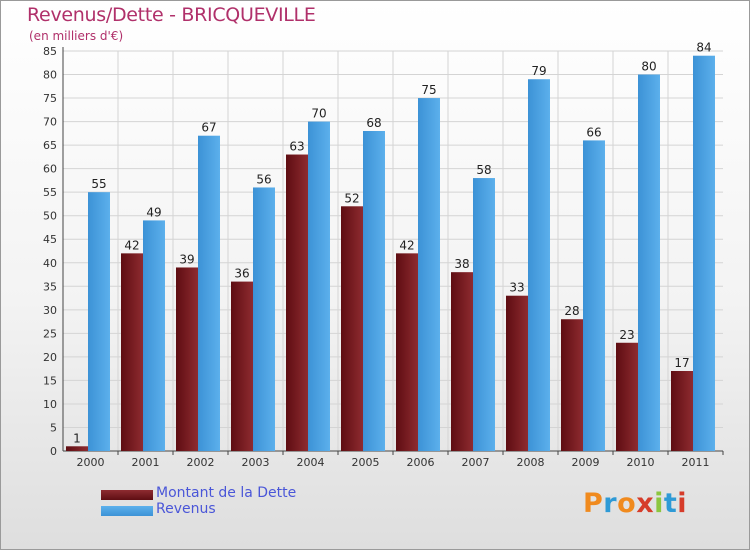 Image resolution: width=750 pixels, height=550 pixels. I want to click on data-label-dette: 28, so click(571, 311).